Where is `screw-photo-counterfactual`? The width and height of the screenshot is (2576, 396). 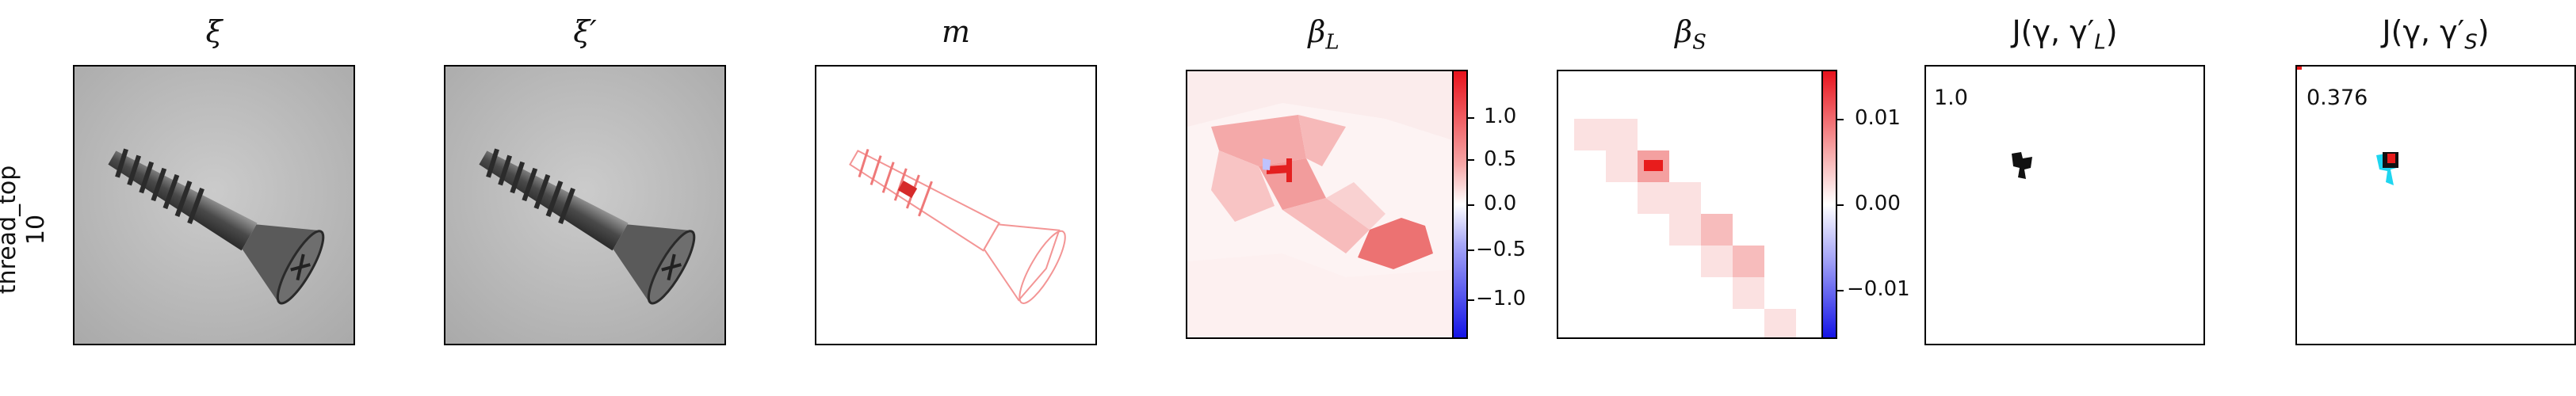 screw-photo-counterfactual is located at coordinates (584, 205).